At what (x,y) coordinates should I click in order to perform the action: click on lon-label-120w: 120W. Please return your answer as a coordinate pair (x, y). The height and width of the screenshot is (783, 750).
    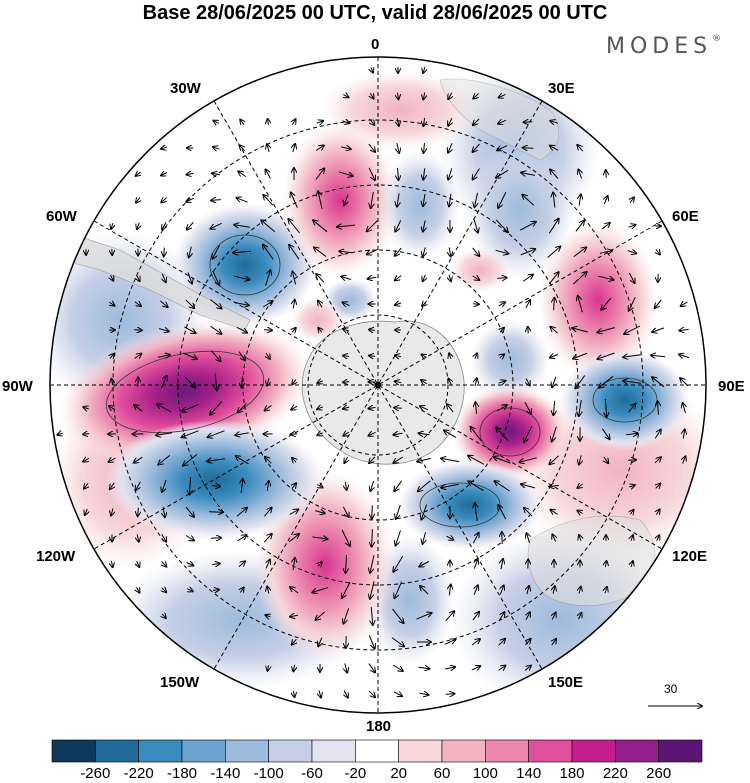
    Looking at the image, I should click on (56, 556).